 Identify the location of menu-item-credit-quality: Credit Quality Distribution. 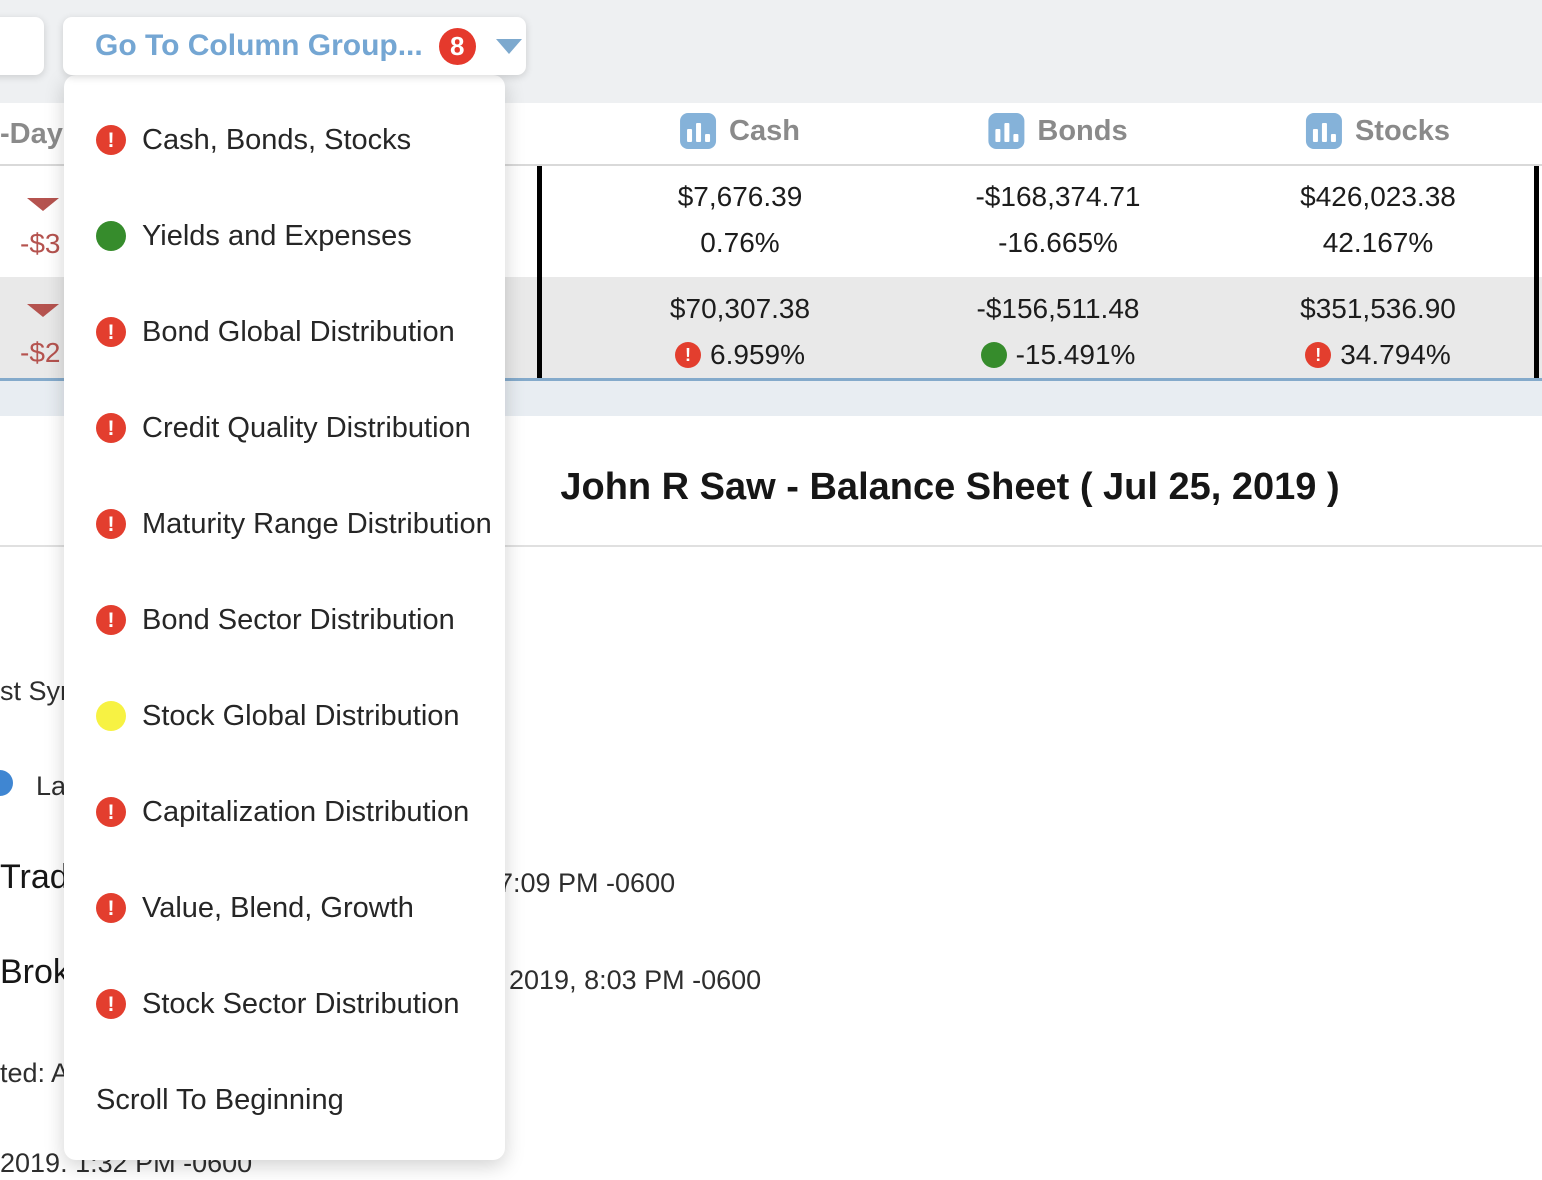
(284, 428).